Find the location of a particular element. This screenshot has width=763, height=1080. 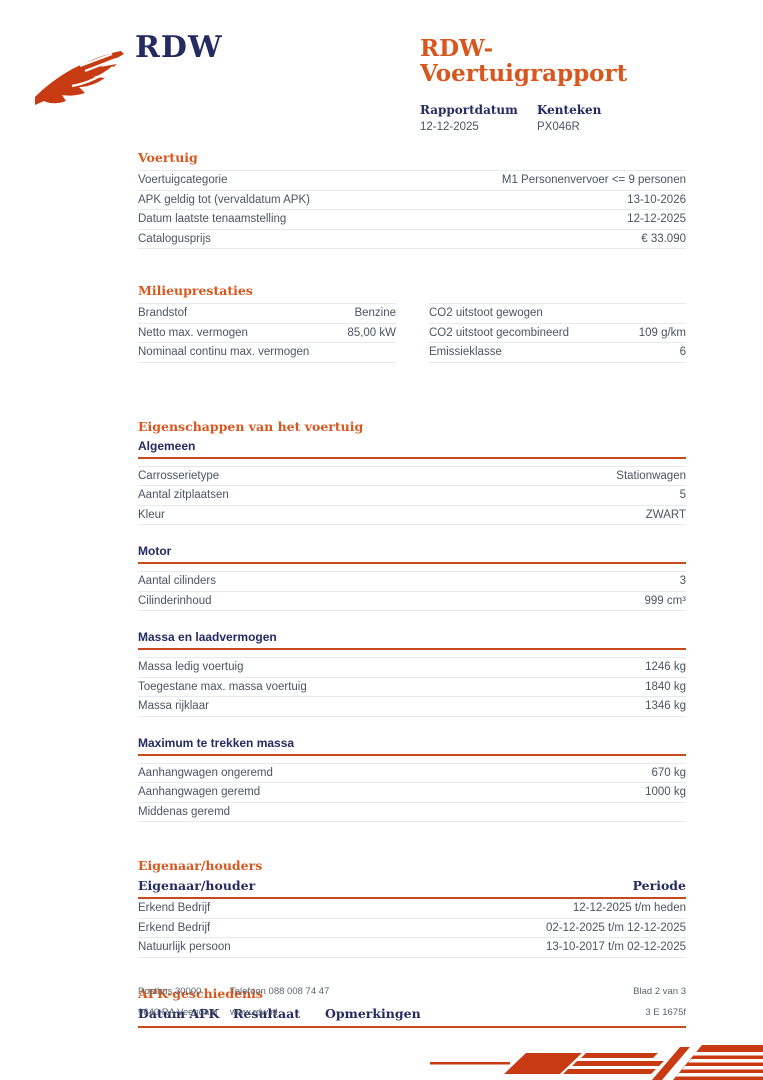

table-row: Erkend Bedrijf 12-12-2025 t/m heden is located at coordinates (412, 909).